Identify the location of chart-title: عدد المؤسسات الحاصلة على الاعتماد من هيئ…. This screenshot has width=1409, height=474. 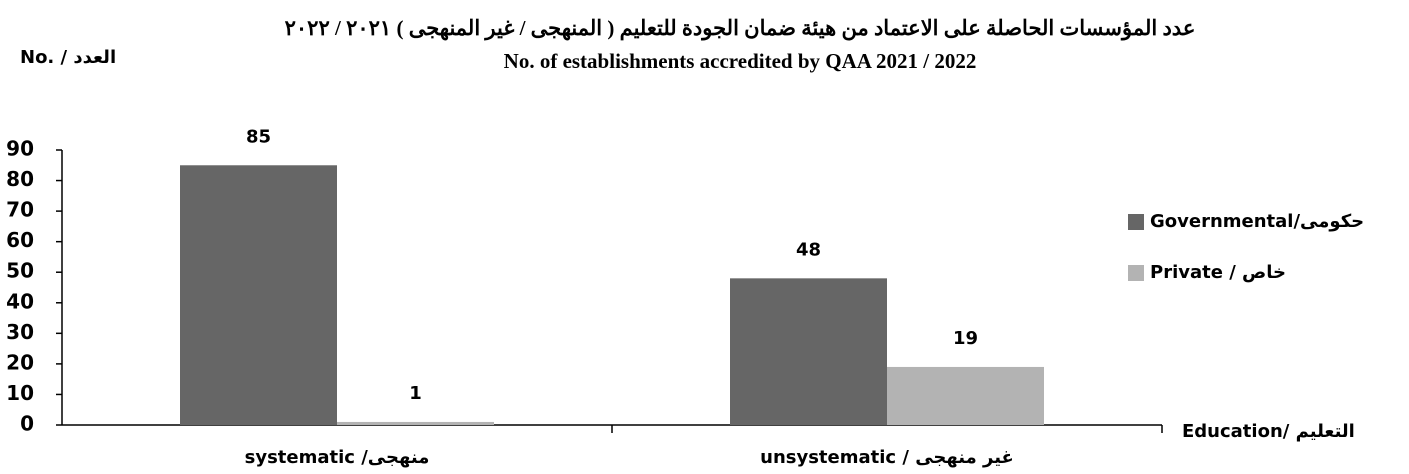
(740, 28).